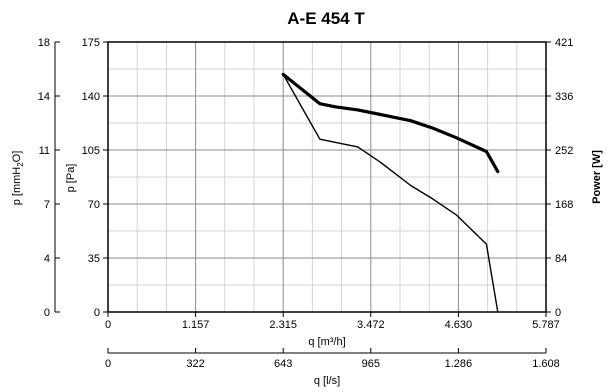  Describe the element at coordinates (371, 364) in the screenshot. I see `secondary-x-tick-label: 965` at that location.